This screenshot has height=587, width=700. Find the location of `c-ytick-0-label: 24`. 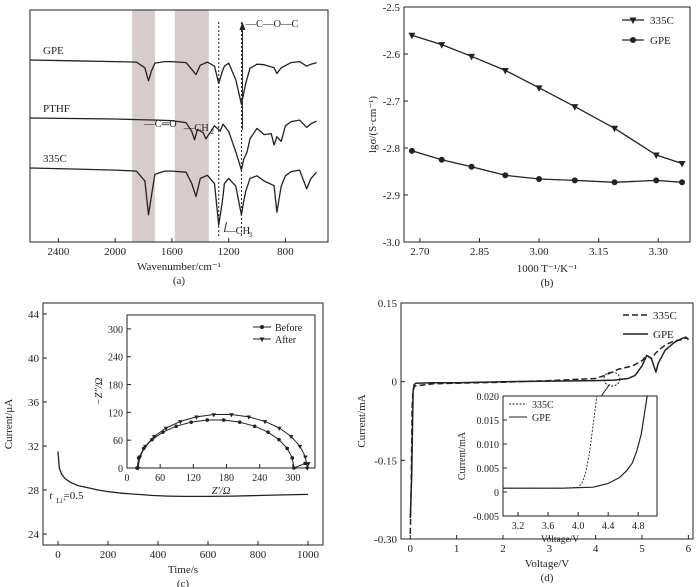

c-ytick-0-label: 24 is located at coordinates (34, 535).